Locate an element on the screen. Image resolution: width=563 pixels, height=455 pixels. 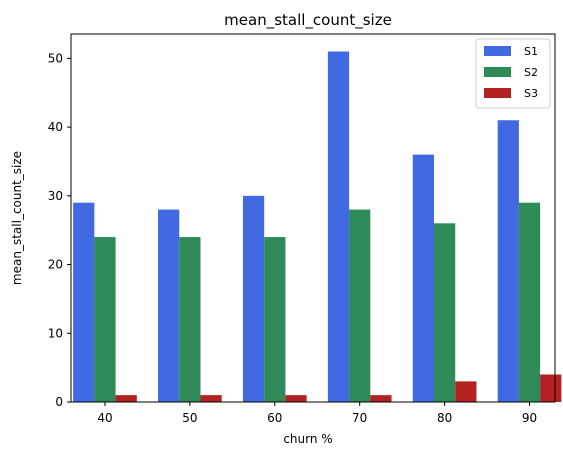
y-axis-ticks: 0 10 20 30 40 50 is located at coordinates (59, 230).